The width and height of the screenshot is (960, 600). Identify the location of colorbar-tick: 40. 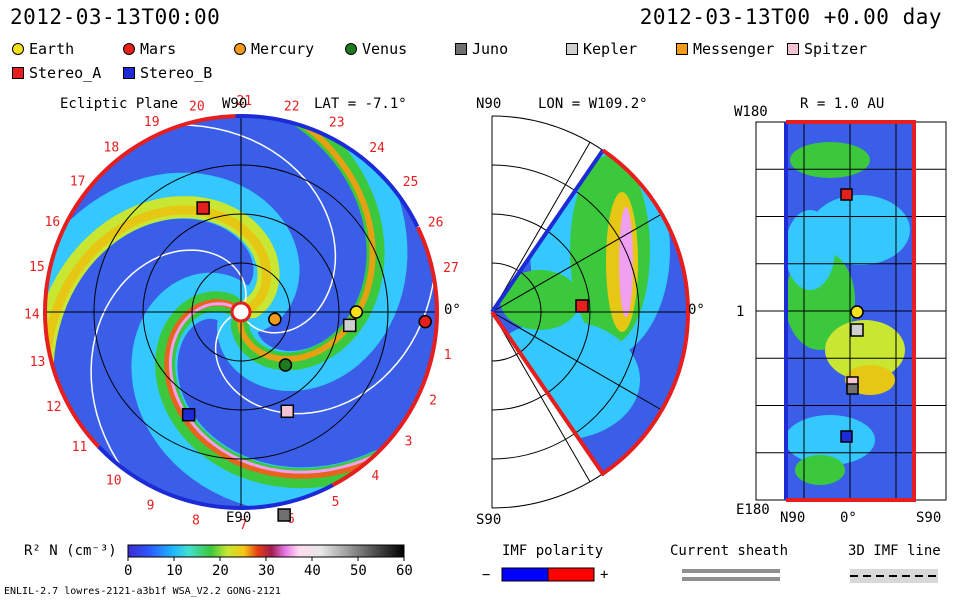
(312, 571).